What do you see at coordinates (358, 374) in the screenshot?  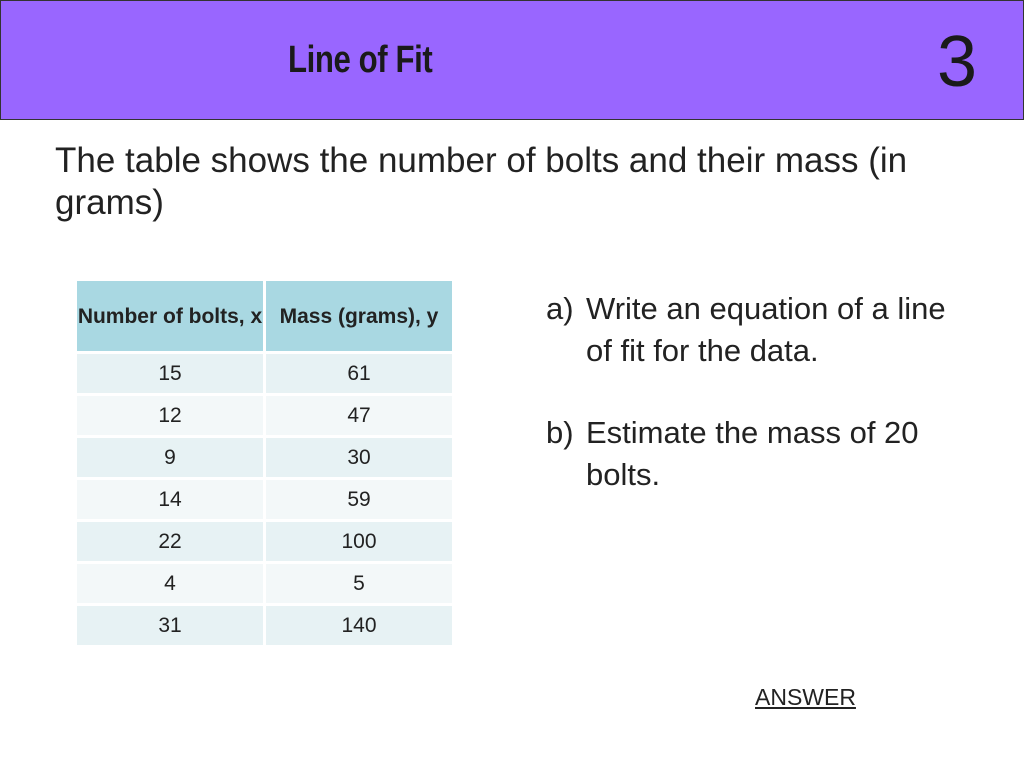 I see `cell-mass: 61` at bounding box center [358, 374].